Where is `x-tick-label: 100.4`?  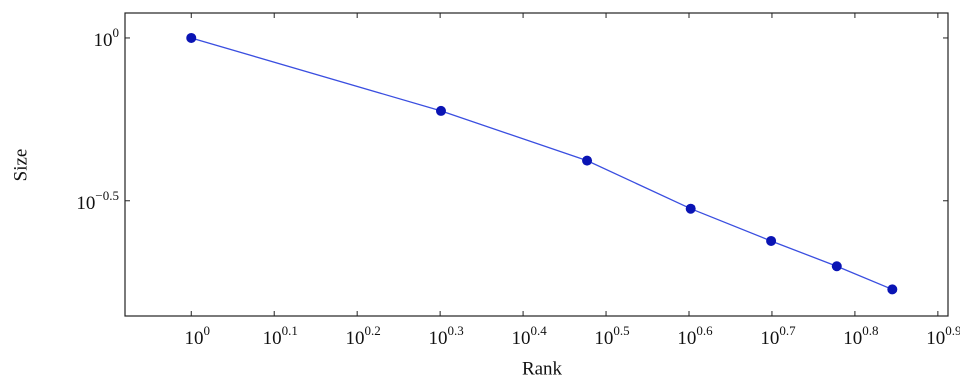 x-tick-label: 100.4 is located at coordinates (529, 336).